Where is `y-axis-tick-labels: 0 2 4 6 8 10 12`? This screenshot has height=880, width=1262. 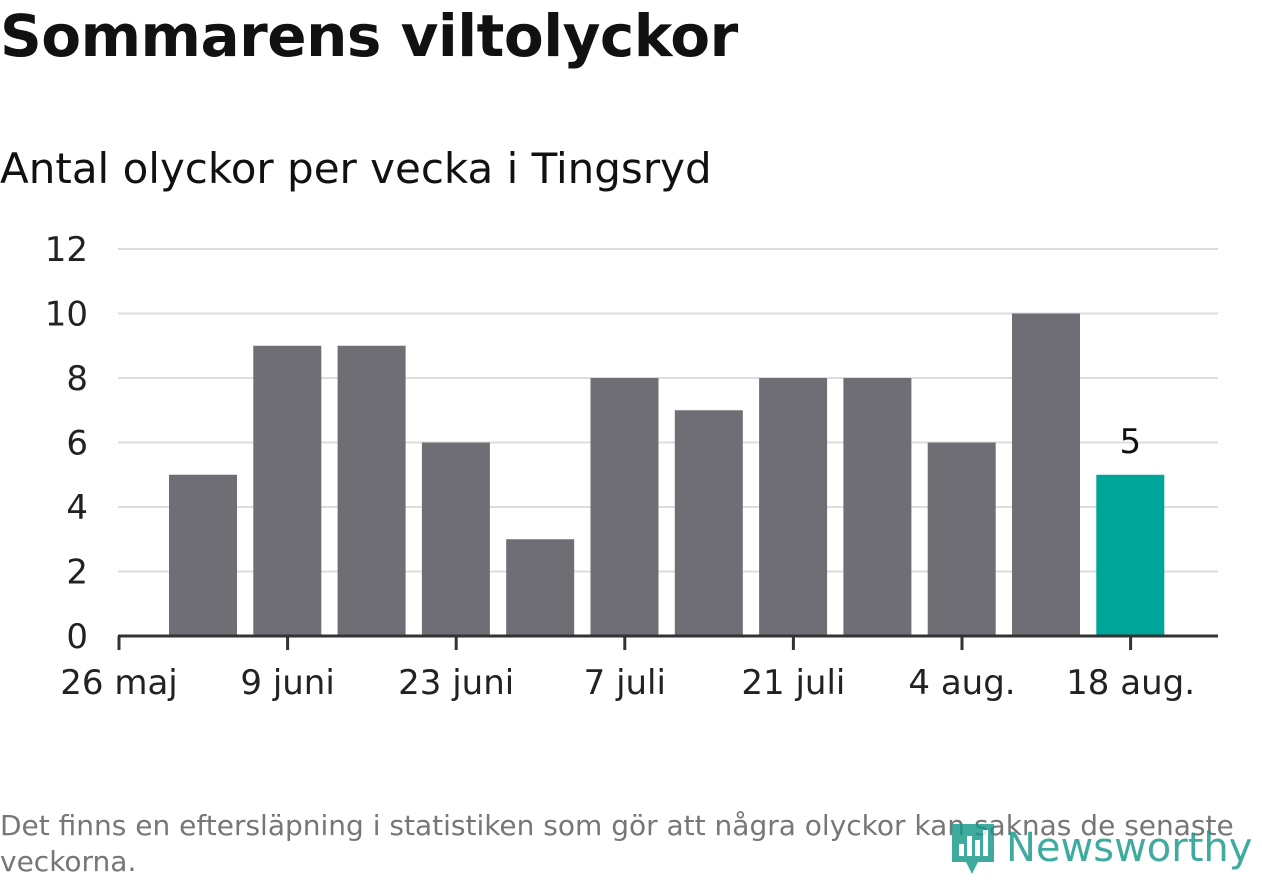 y-axis-tick-labels: 0 2 4 6 8 10 12 is located at coordinates (66, 443).